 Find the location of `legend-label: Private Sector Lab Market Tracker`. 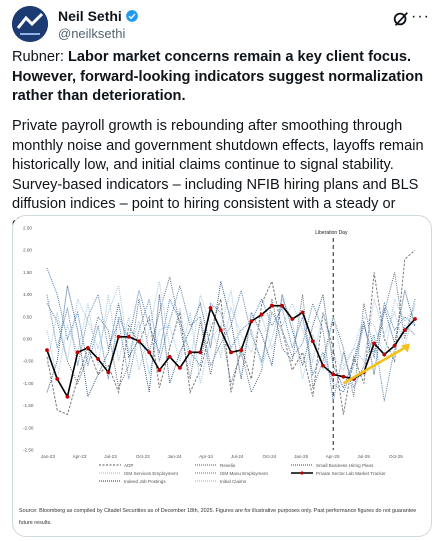

legend-label: Private Sector Lab Market Tracker is located at coordinates (351, 473).